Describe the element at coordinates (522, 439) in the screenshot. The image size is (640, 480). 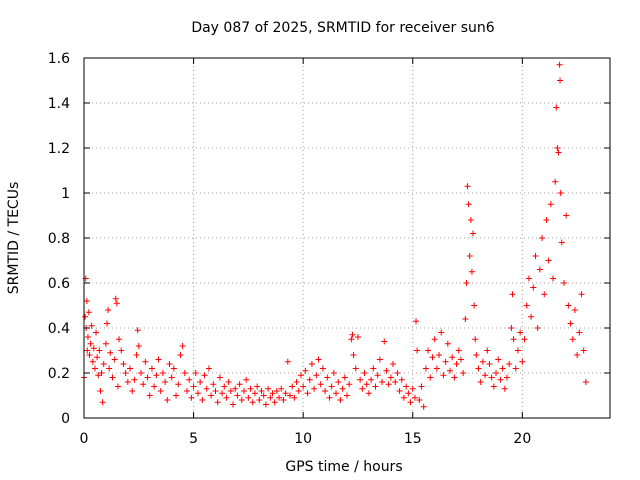
I see `x-tick-label: 20` at that location.